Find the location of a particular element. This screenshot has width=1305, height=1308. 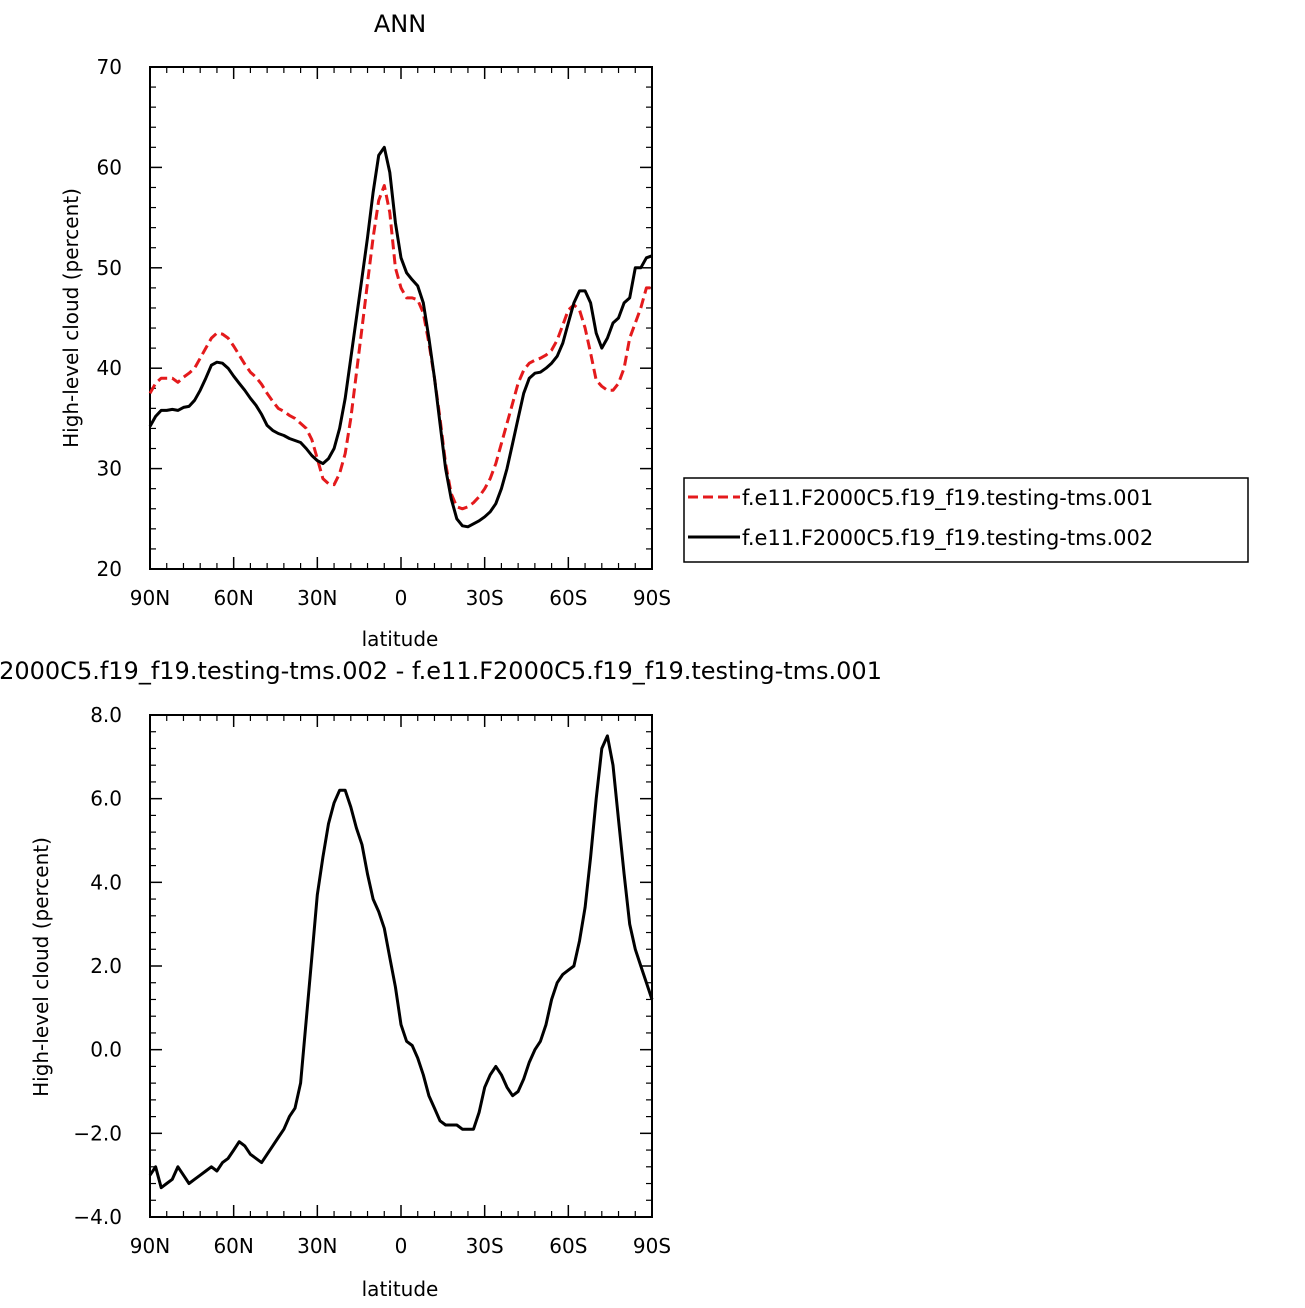

y-tick-label: 50 is located at coordinates (109, 268).